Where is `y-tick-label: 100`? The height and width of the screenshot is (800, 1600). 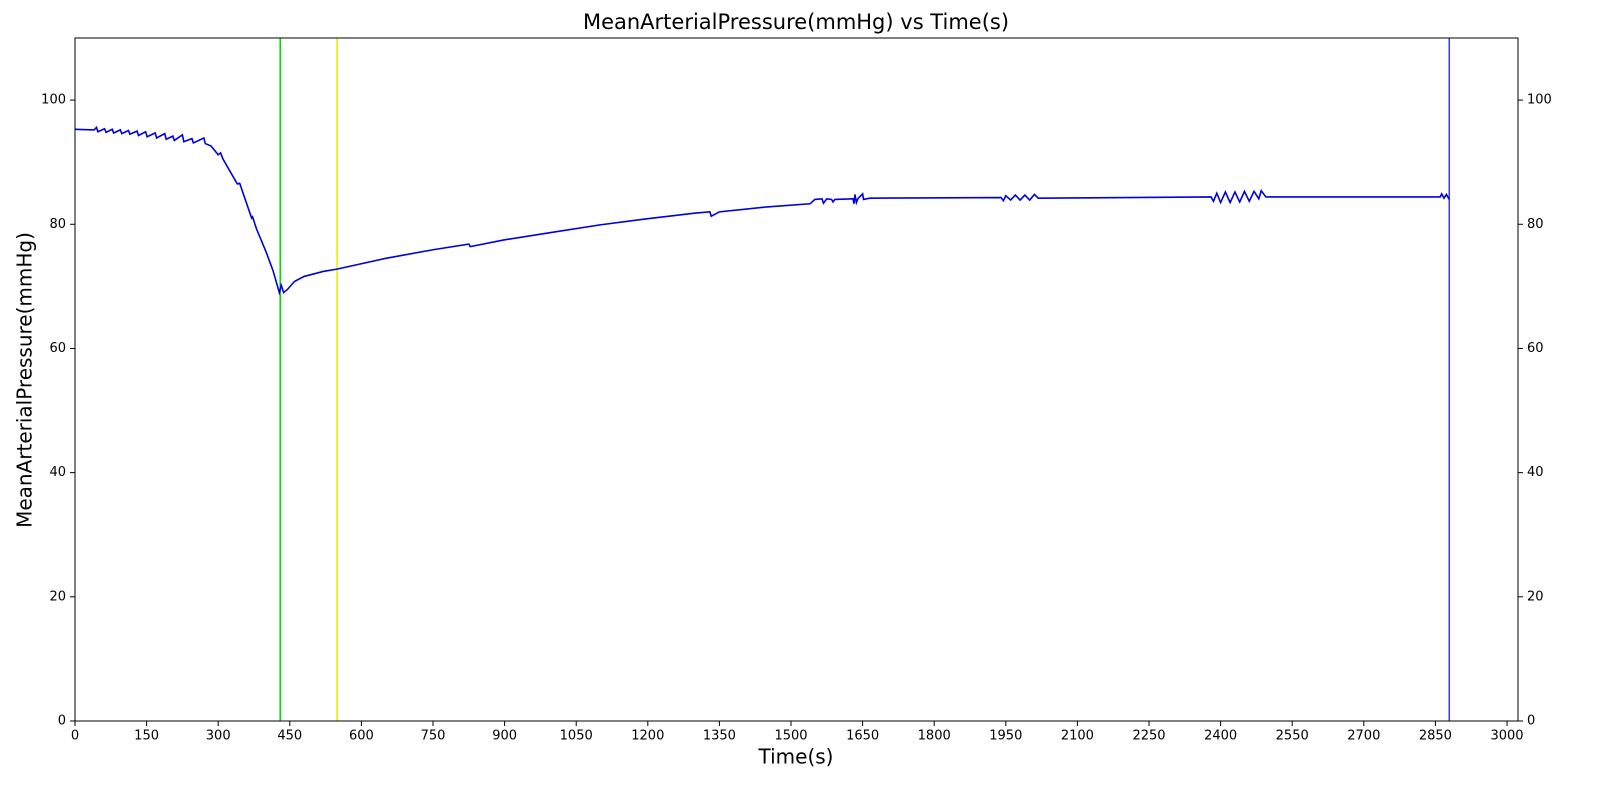 y-tick-label: 100 is located at coordinates (53, 100).